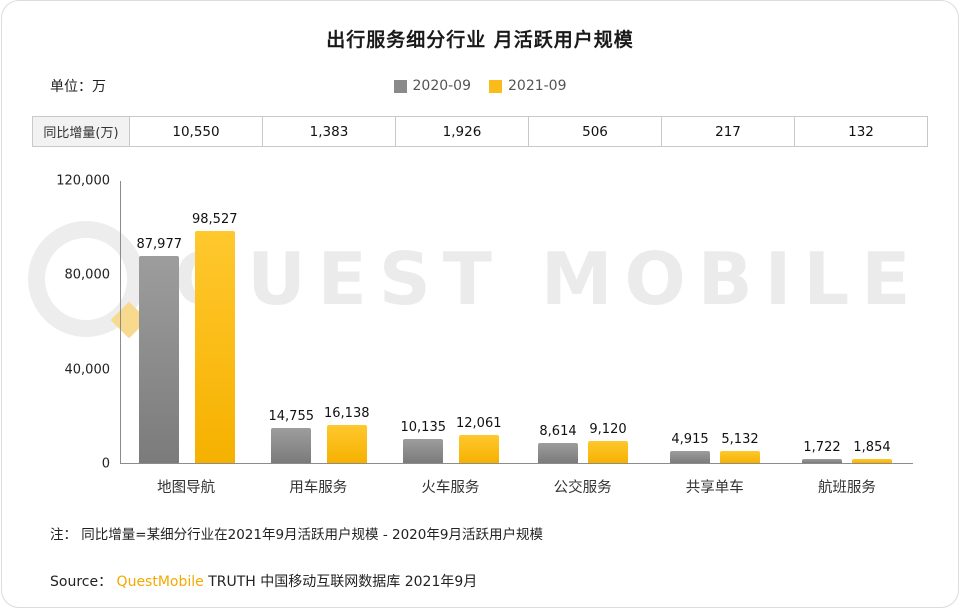 Image resolution: width=960 pixels, height=610 pixels. What do you see at coordinates (318, 488) in the screenshot?
I see `x-axis-category-label: 用车服务` at bounding box center [318, 488].